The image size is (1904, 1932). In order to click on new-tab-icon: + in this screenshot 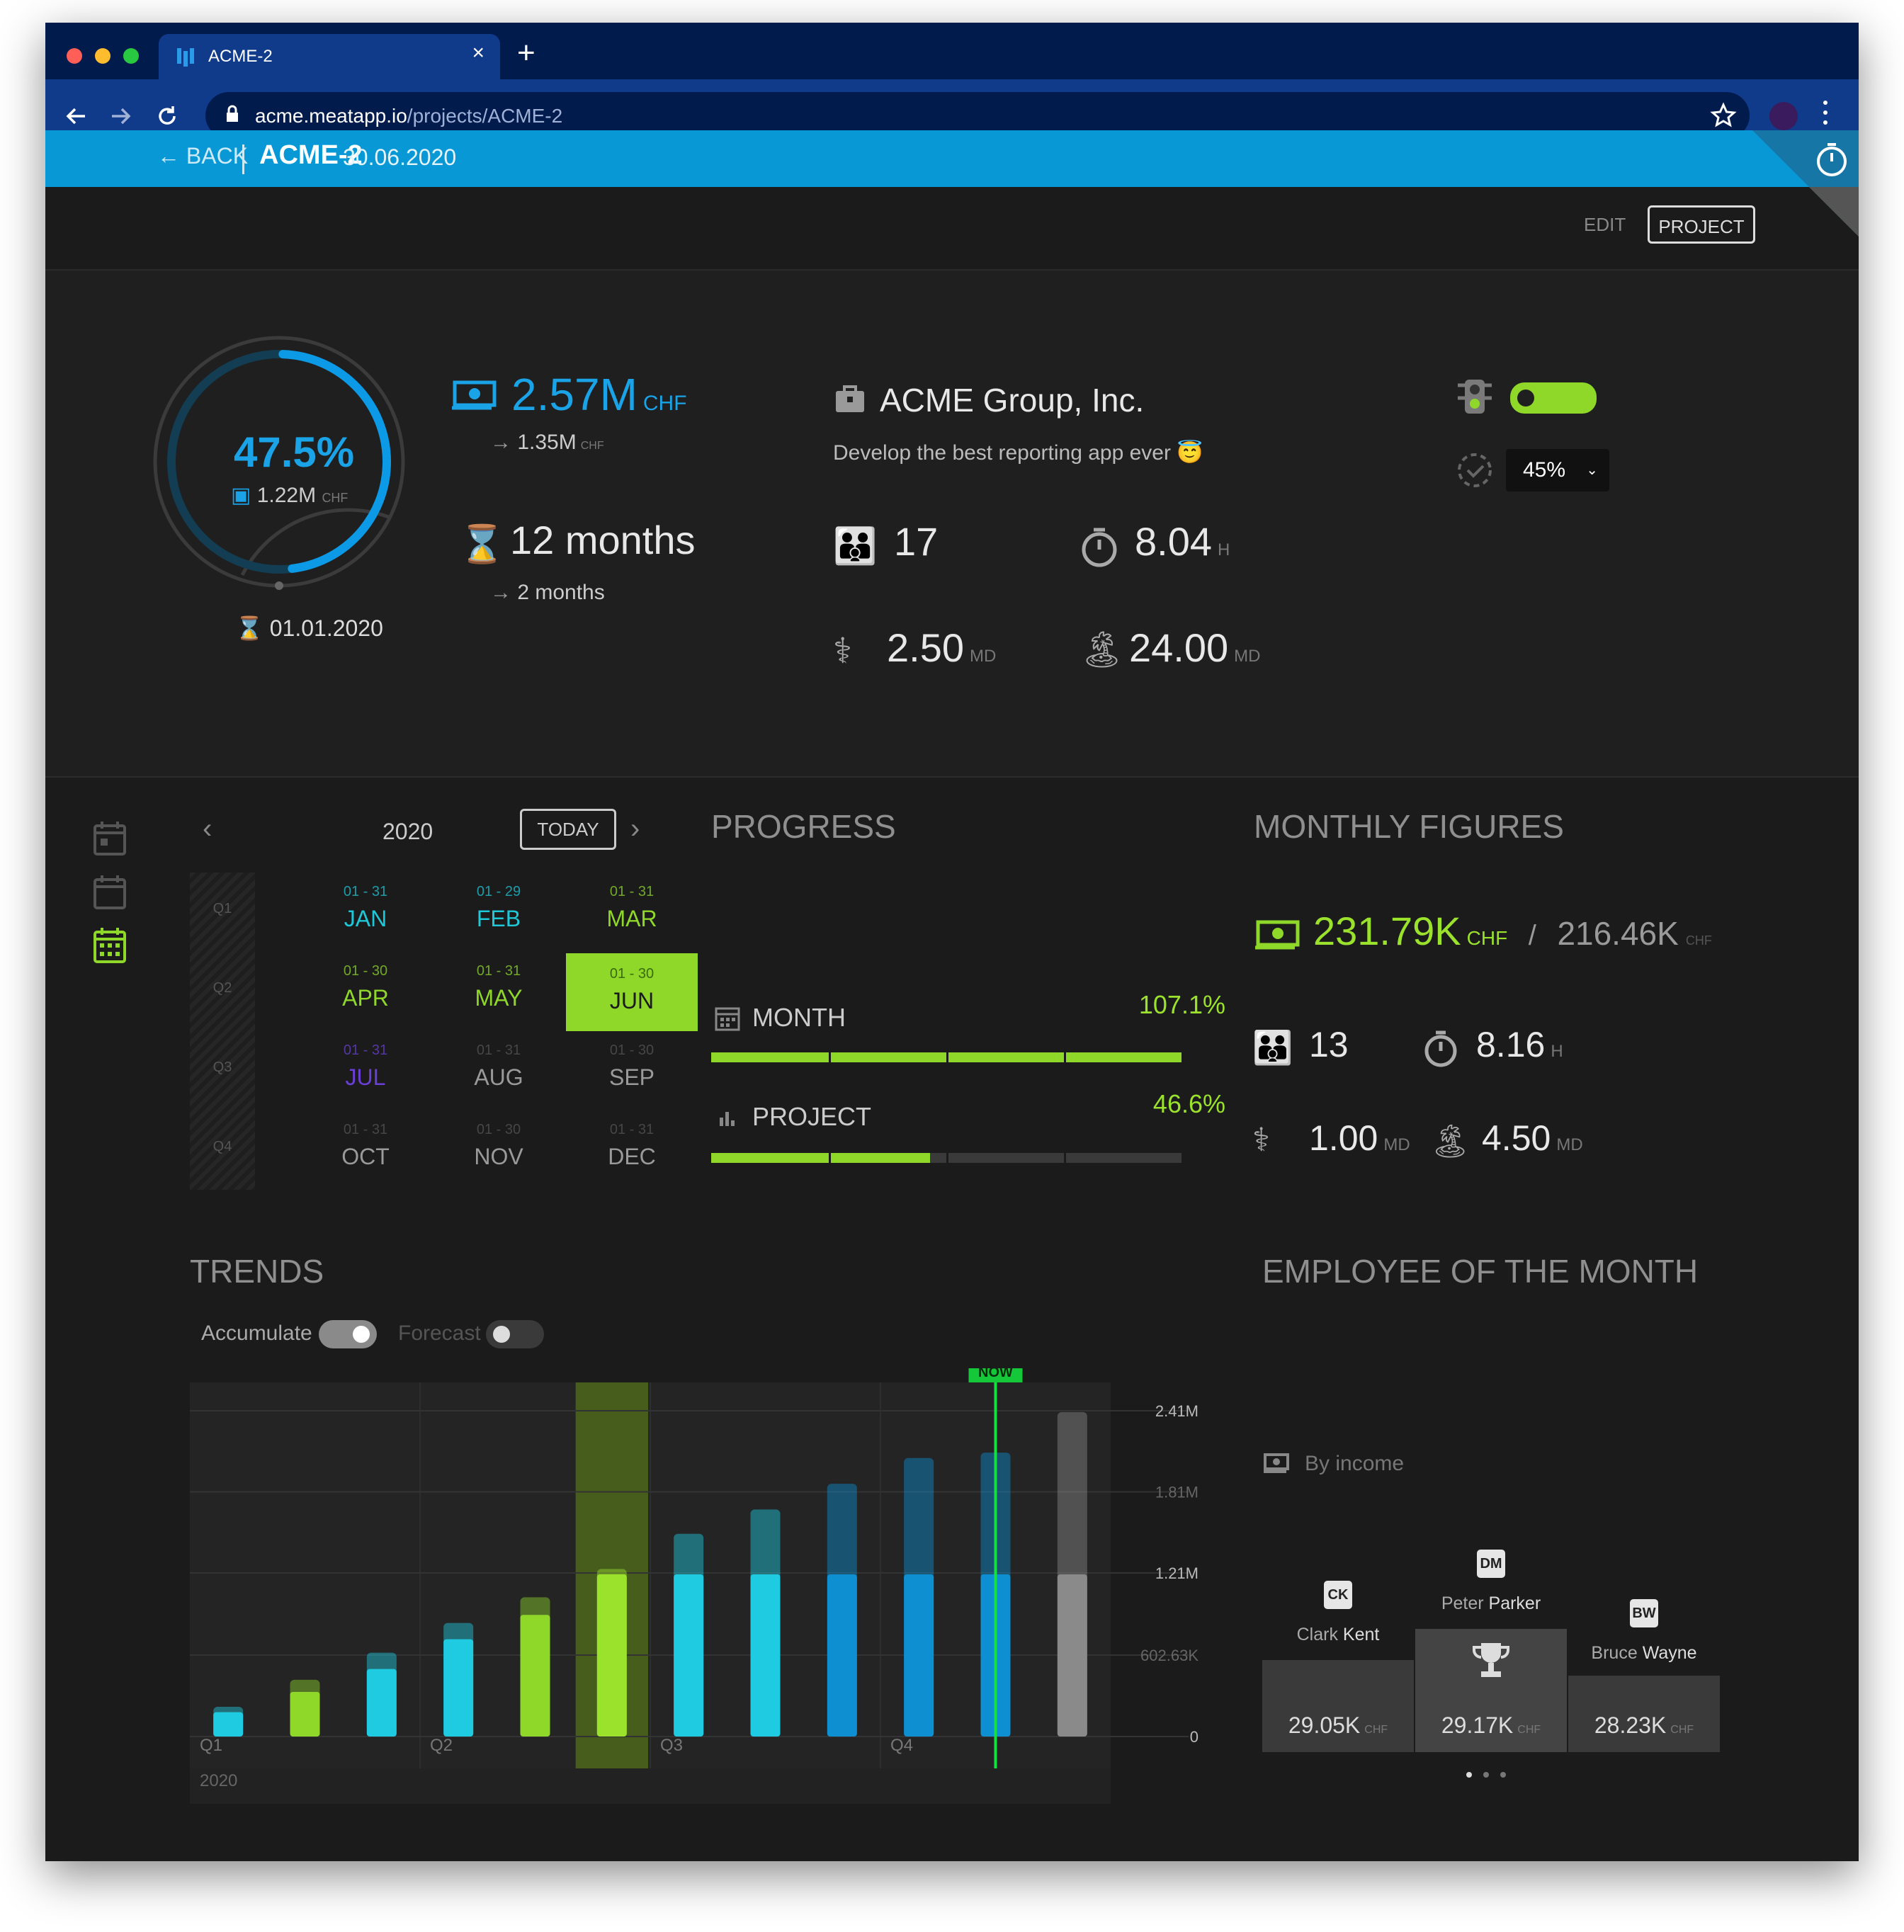, I will do `click(527, 52)`.